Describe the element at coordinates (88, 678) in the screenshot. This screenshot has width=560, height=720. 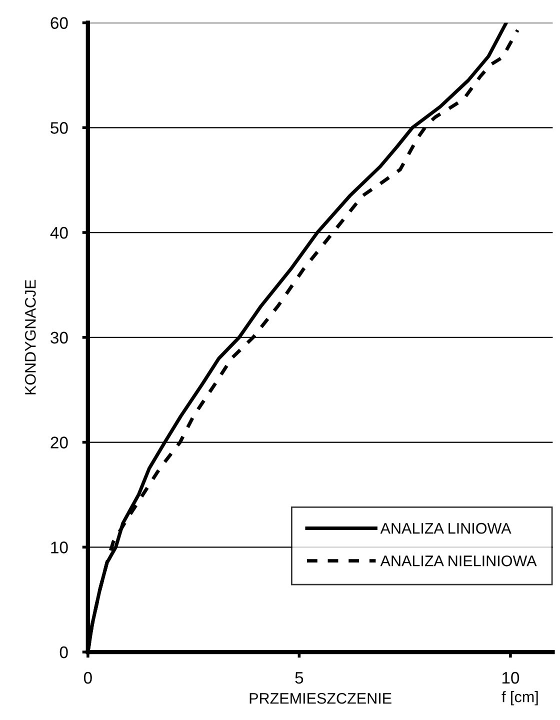
I see `x-tick-label: 0` at that location.